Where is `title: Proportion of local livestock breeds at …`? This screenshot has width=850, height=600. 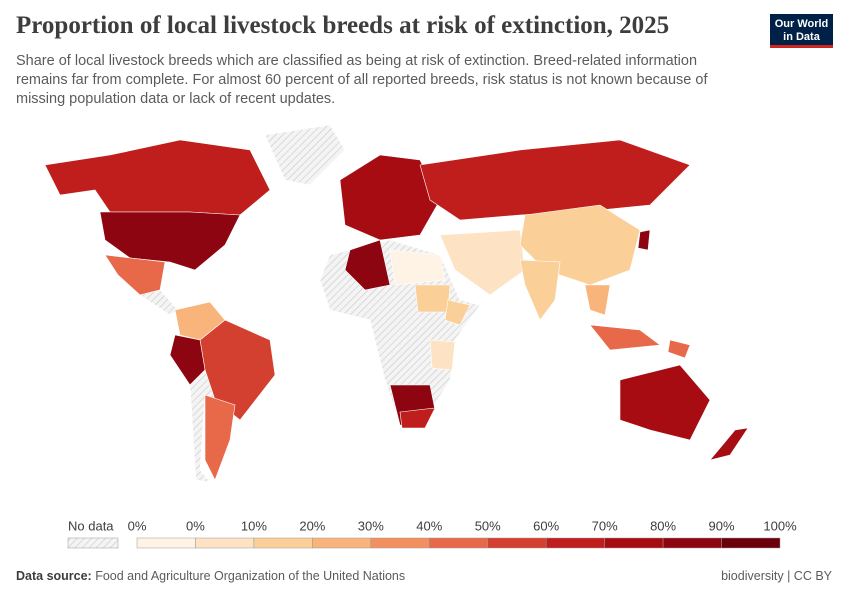
title: Proportion of local livestock breeds at … is located at coordinates (343, 25).